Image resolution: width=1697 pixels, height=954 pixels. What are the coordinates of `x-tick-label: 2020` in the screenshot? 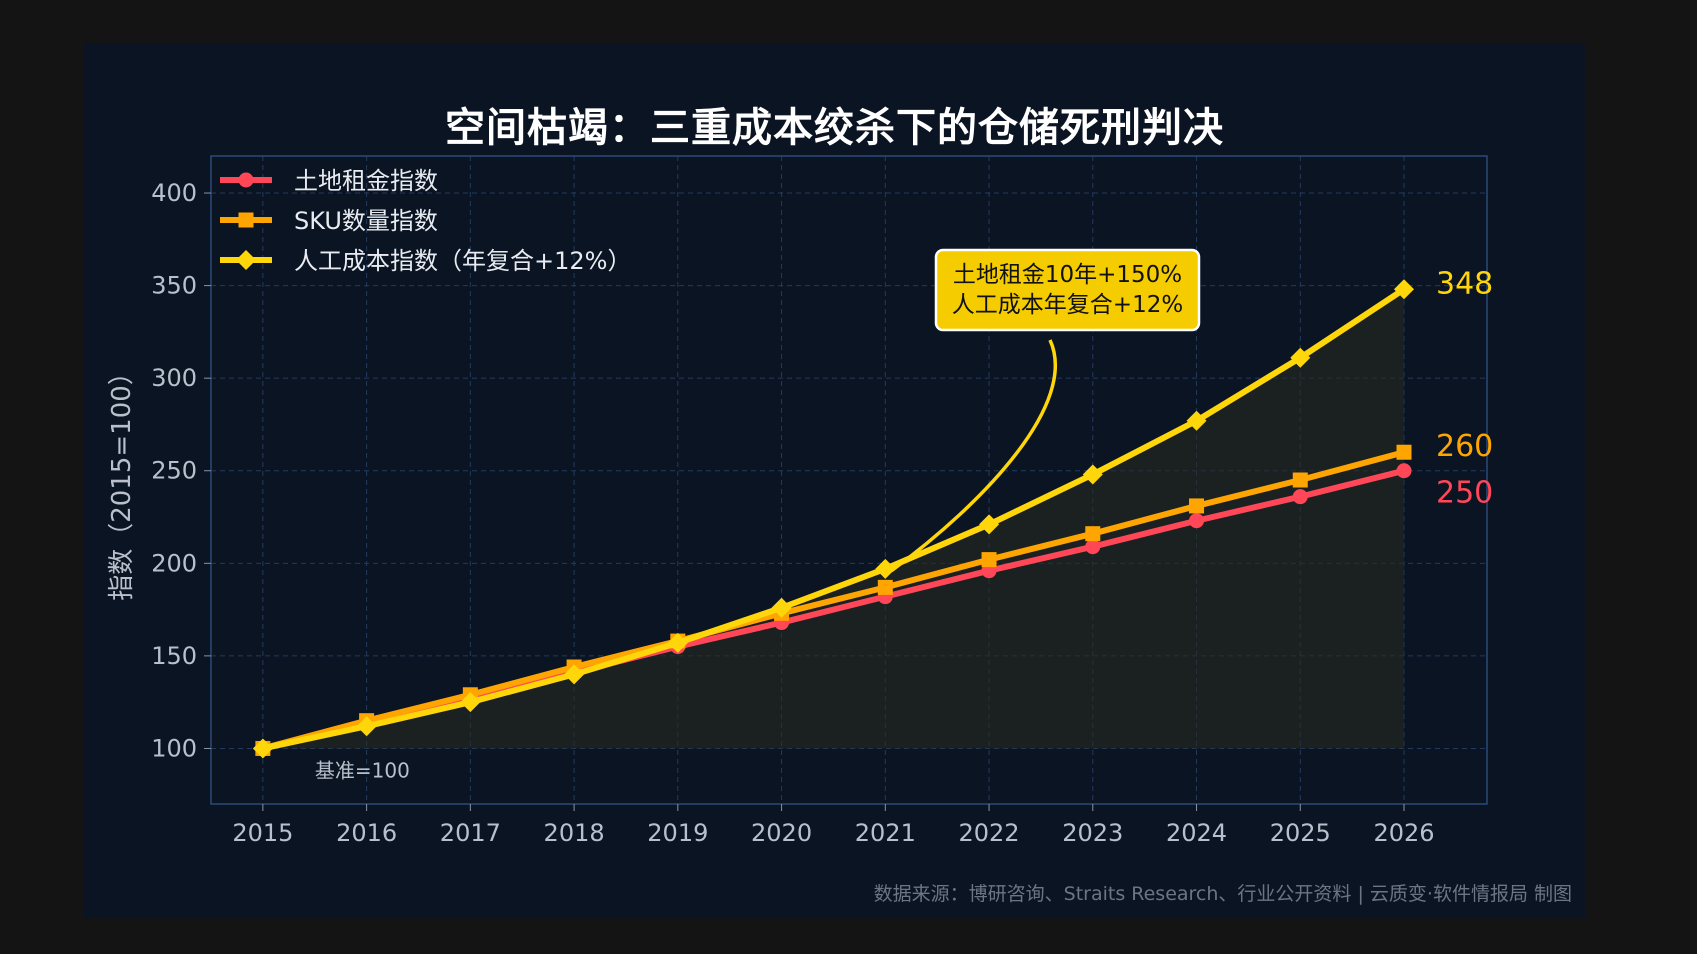 It's located at (781, 833).